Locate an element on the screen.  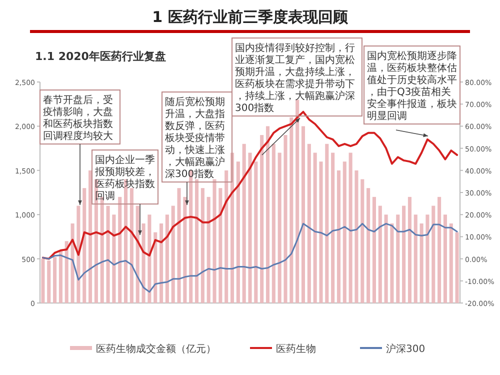
legend-label: 沪深300 is located at coordinates (406, 349).